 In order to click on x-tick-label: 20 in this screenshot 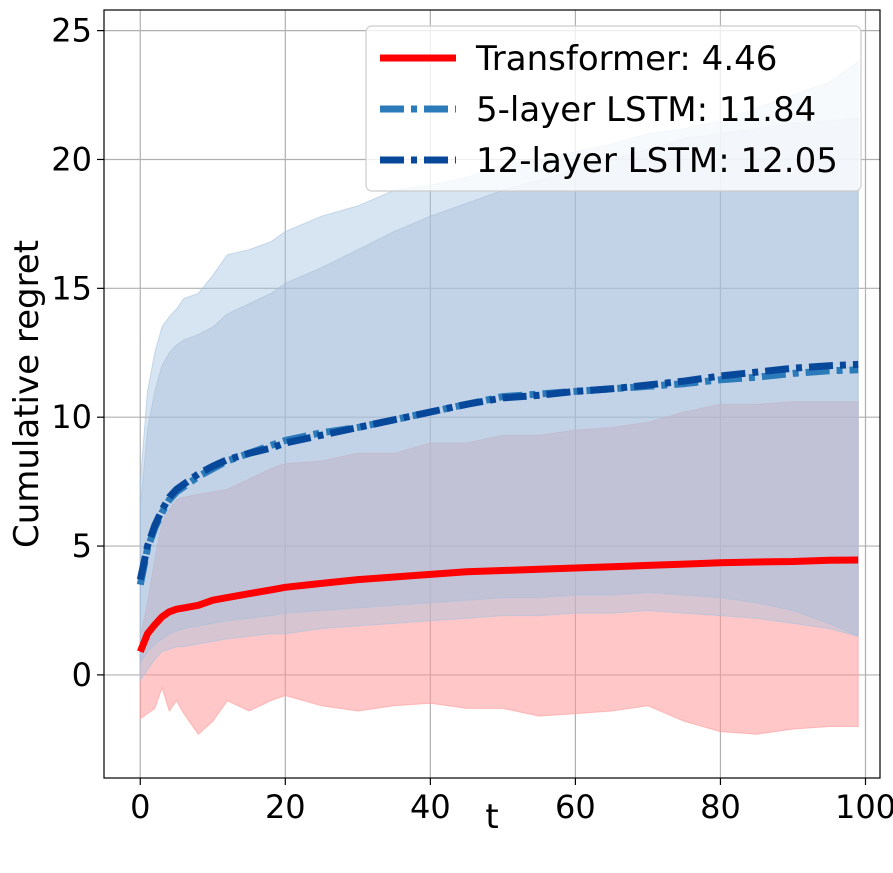, I will do `click(285, 807)`.